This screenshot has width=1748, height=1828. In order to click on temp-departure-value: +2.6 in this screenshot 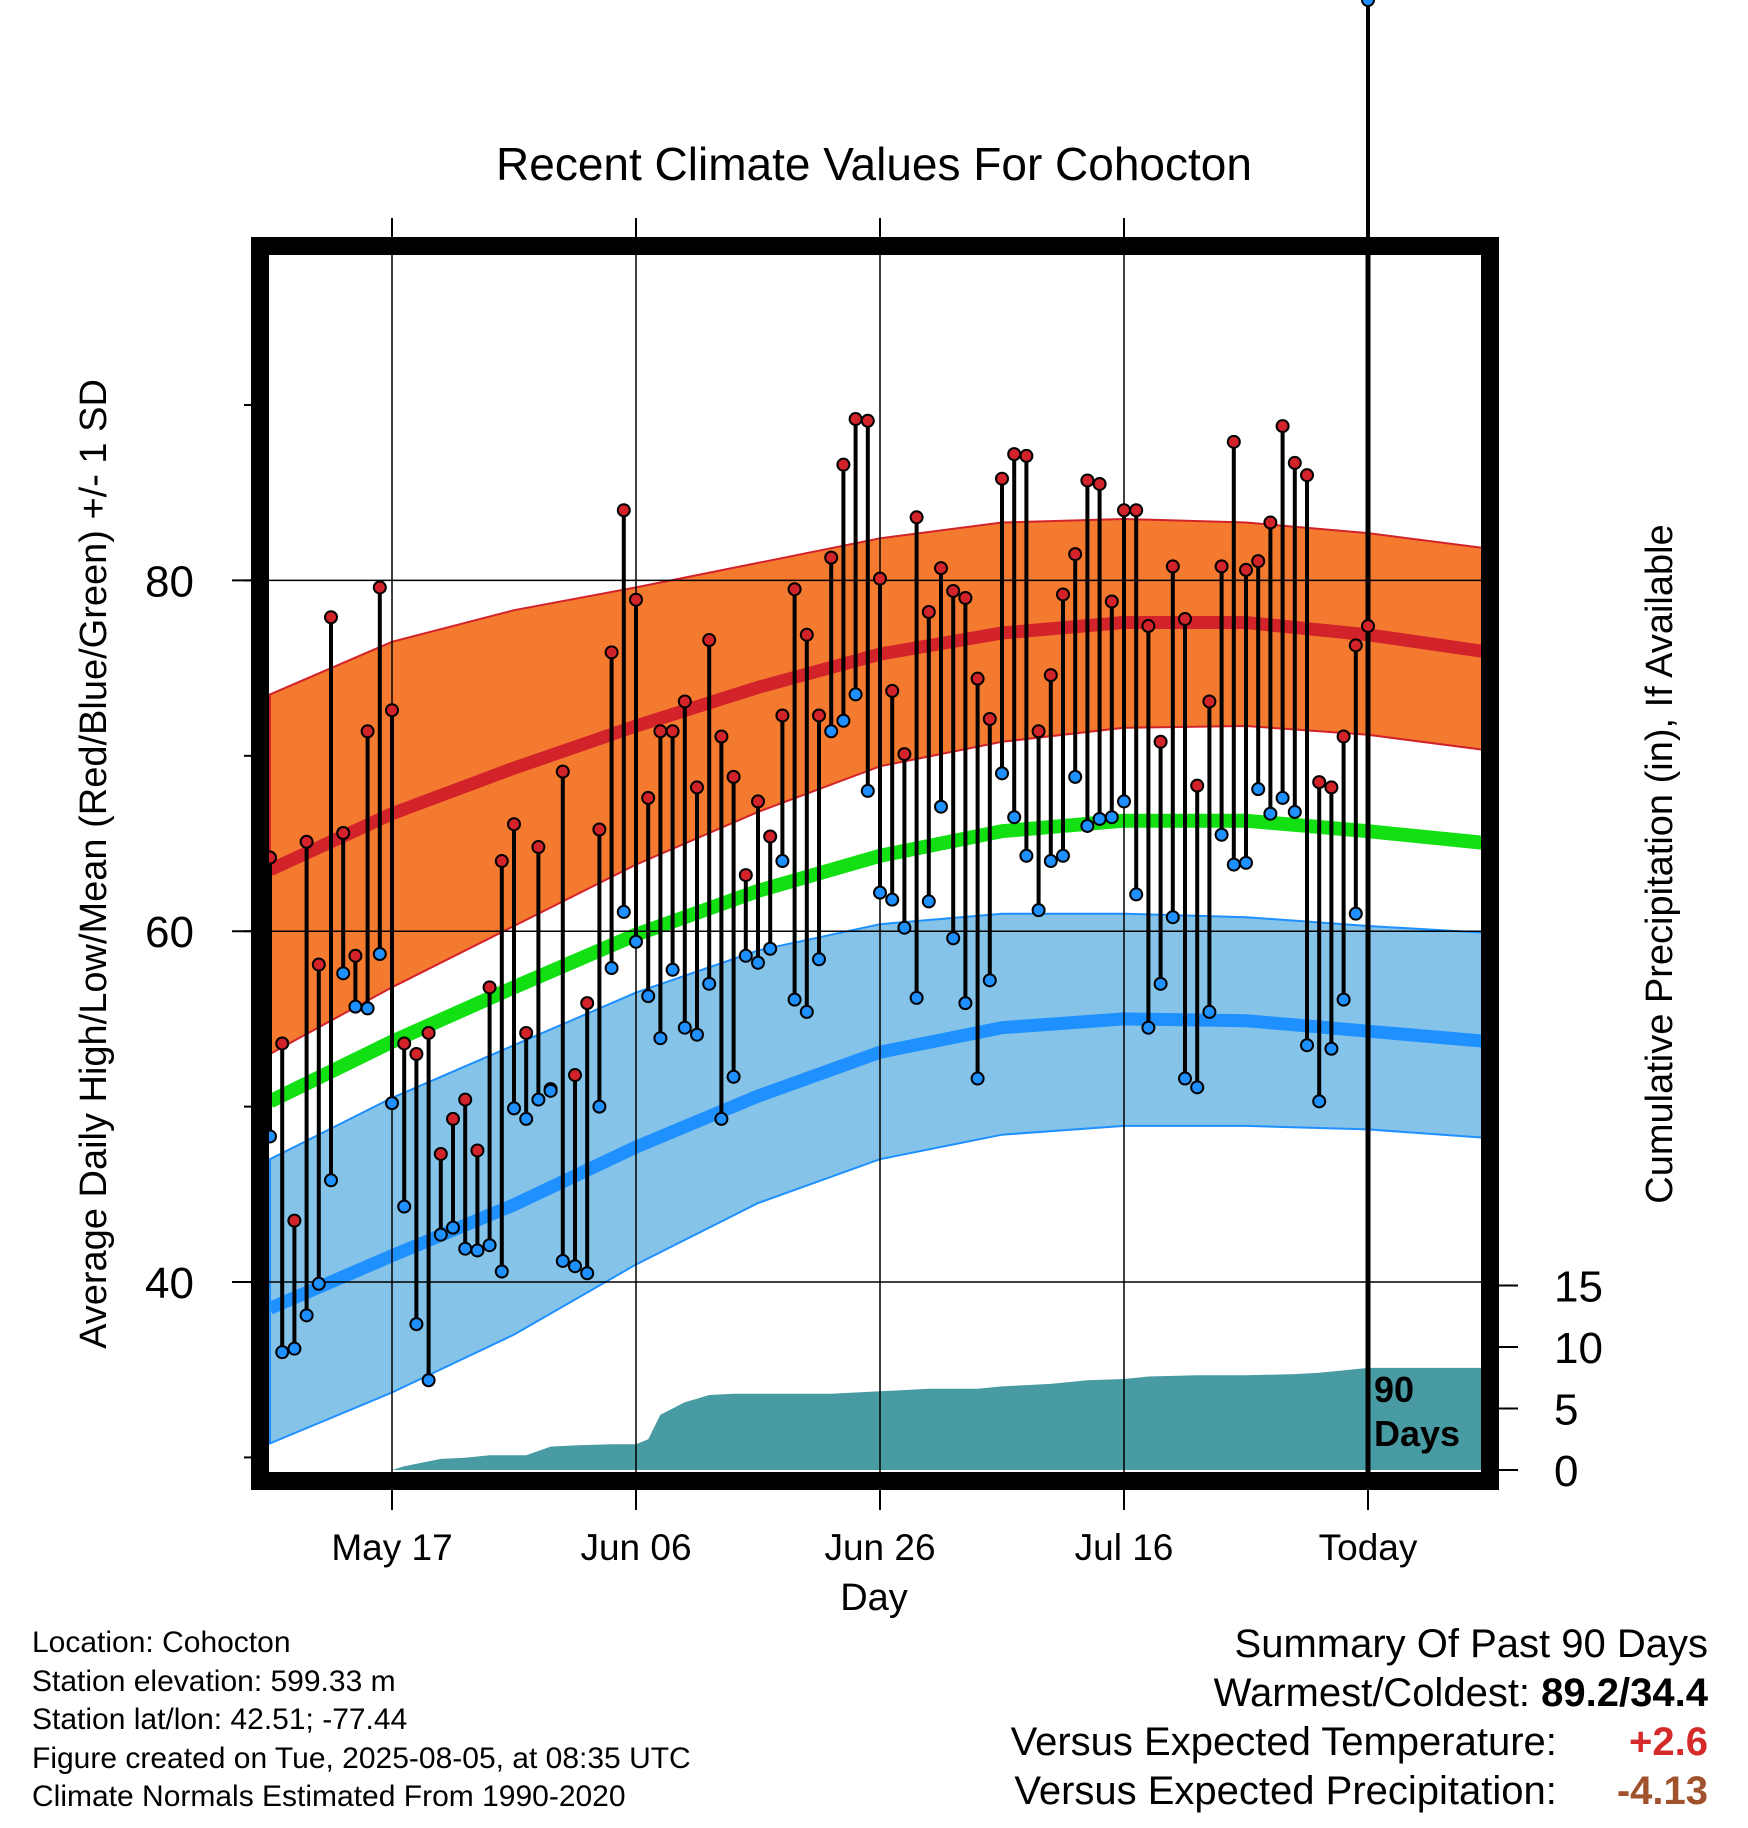, I will do `click(1668, 1742)`.